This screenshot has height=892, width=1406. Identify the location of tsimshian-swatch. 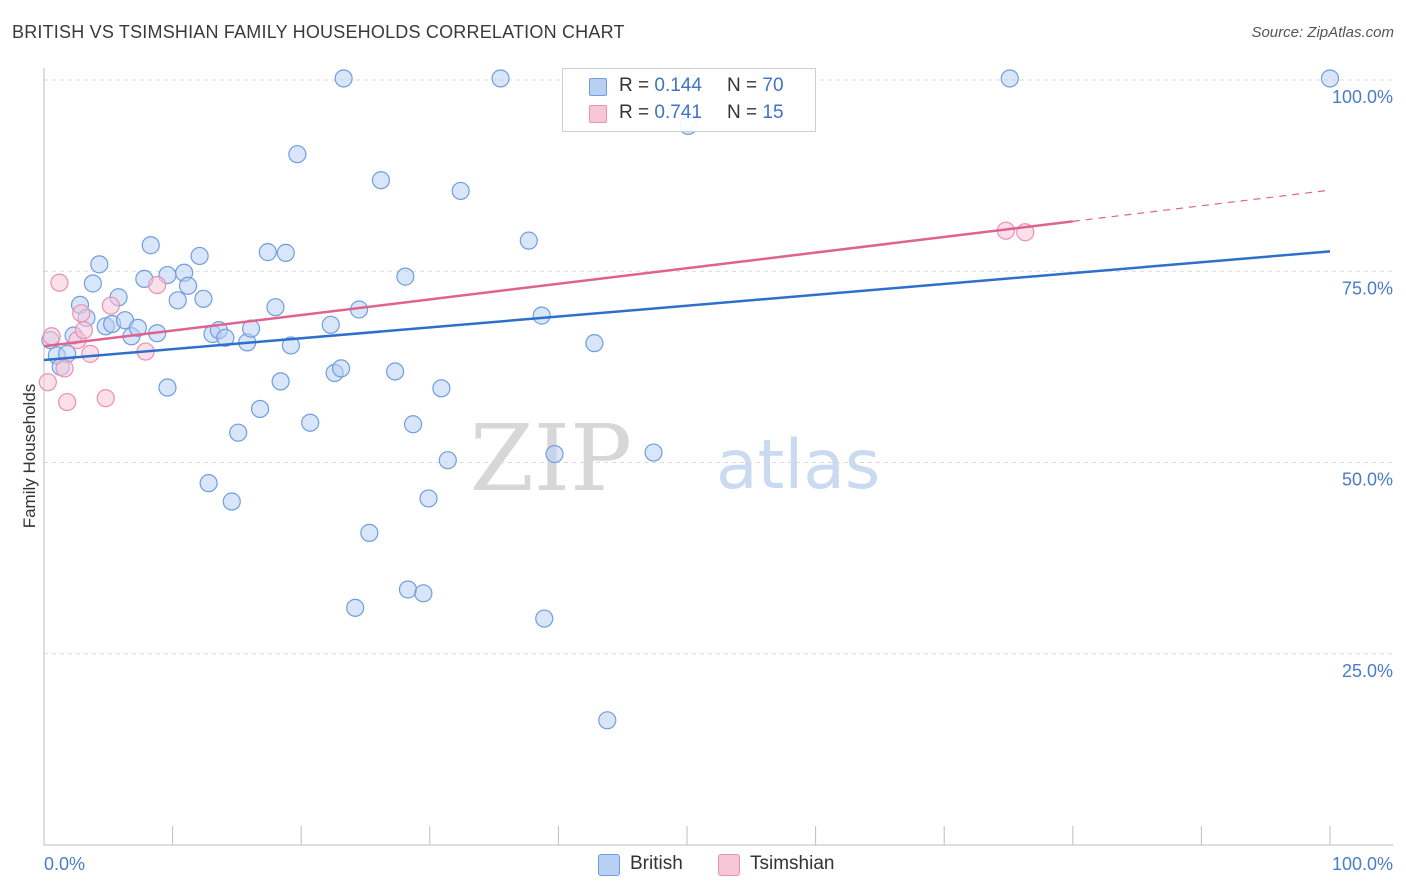
(598, 114).